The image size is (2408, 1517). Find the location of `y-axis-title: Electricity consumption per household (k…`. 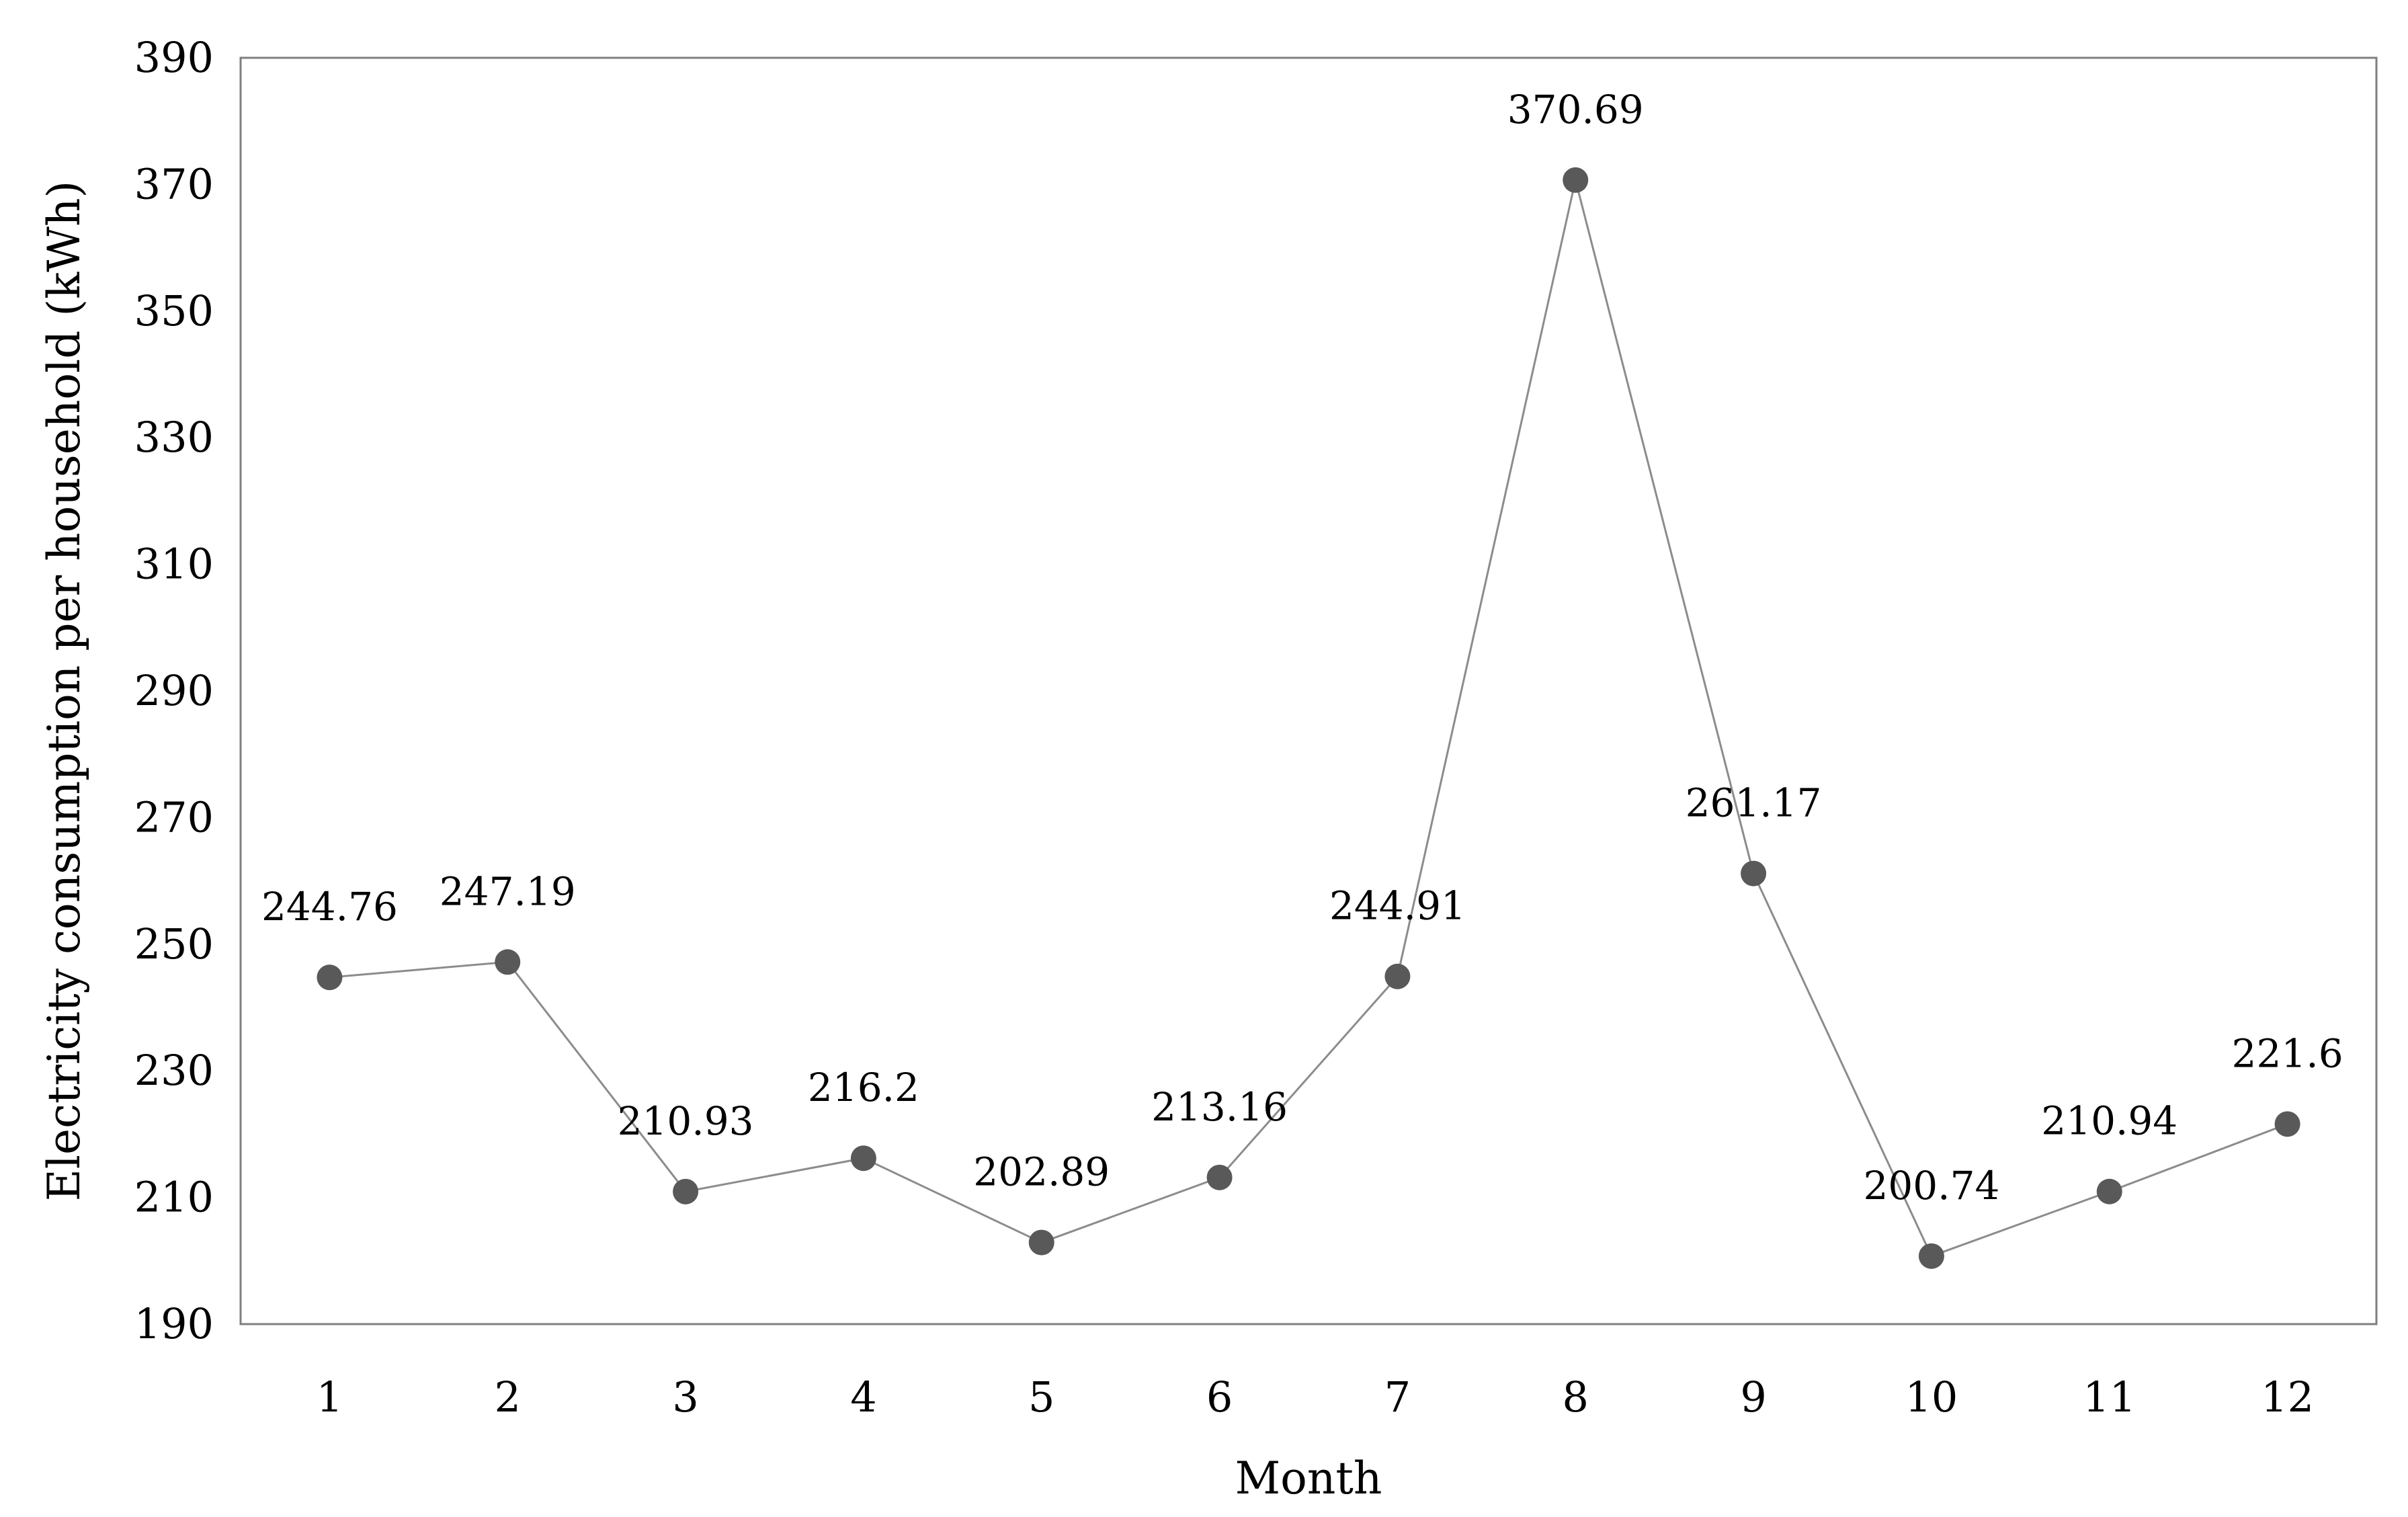

y-axis-title: Electricity consumption per household (k… is located at coordinates (64, 691).